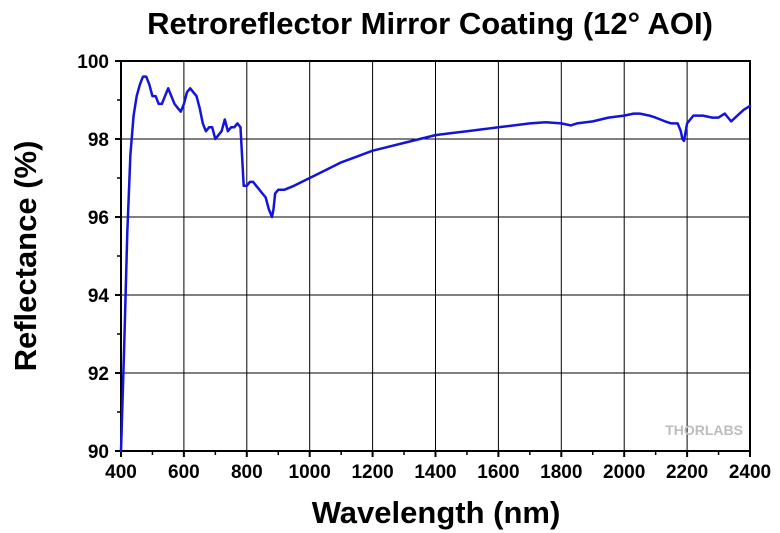 This screenshot has height=533, width=780. Describe the element at coordinates (430, 23) in the screenshot. I see `chart-title: Retroreflector Mirror Coating (12° AOI)` at that location.